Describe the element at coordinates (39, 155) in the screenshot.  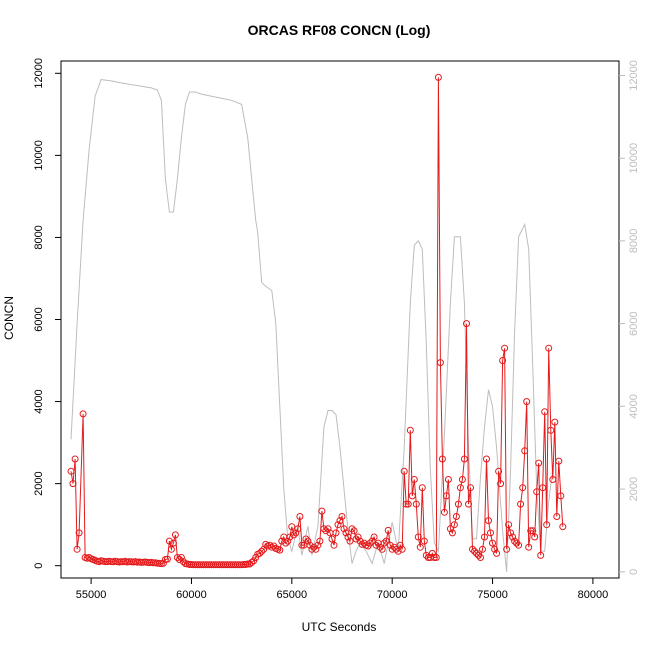
I see `y-tick-label-left: 10000` at that location.